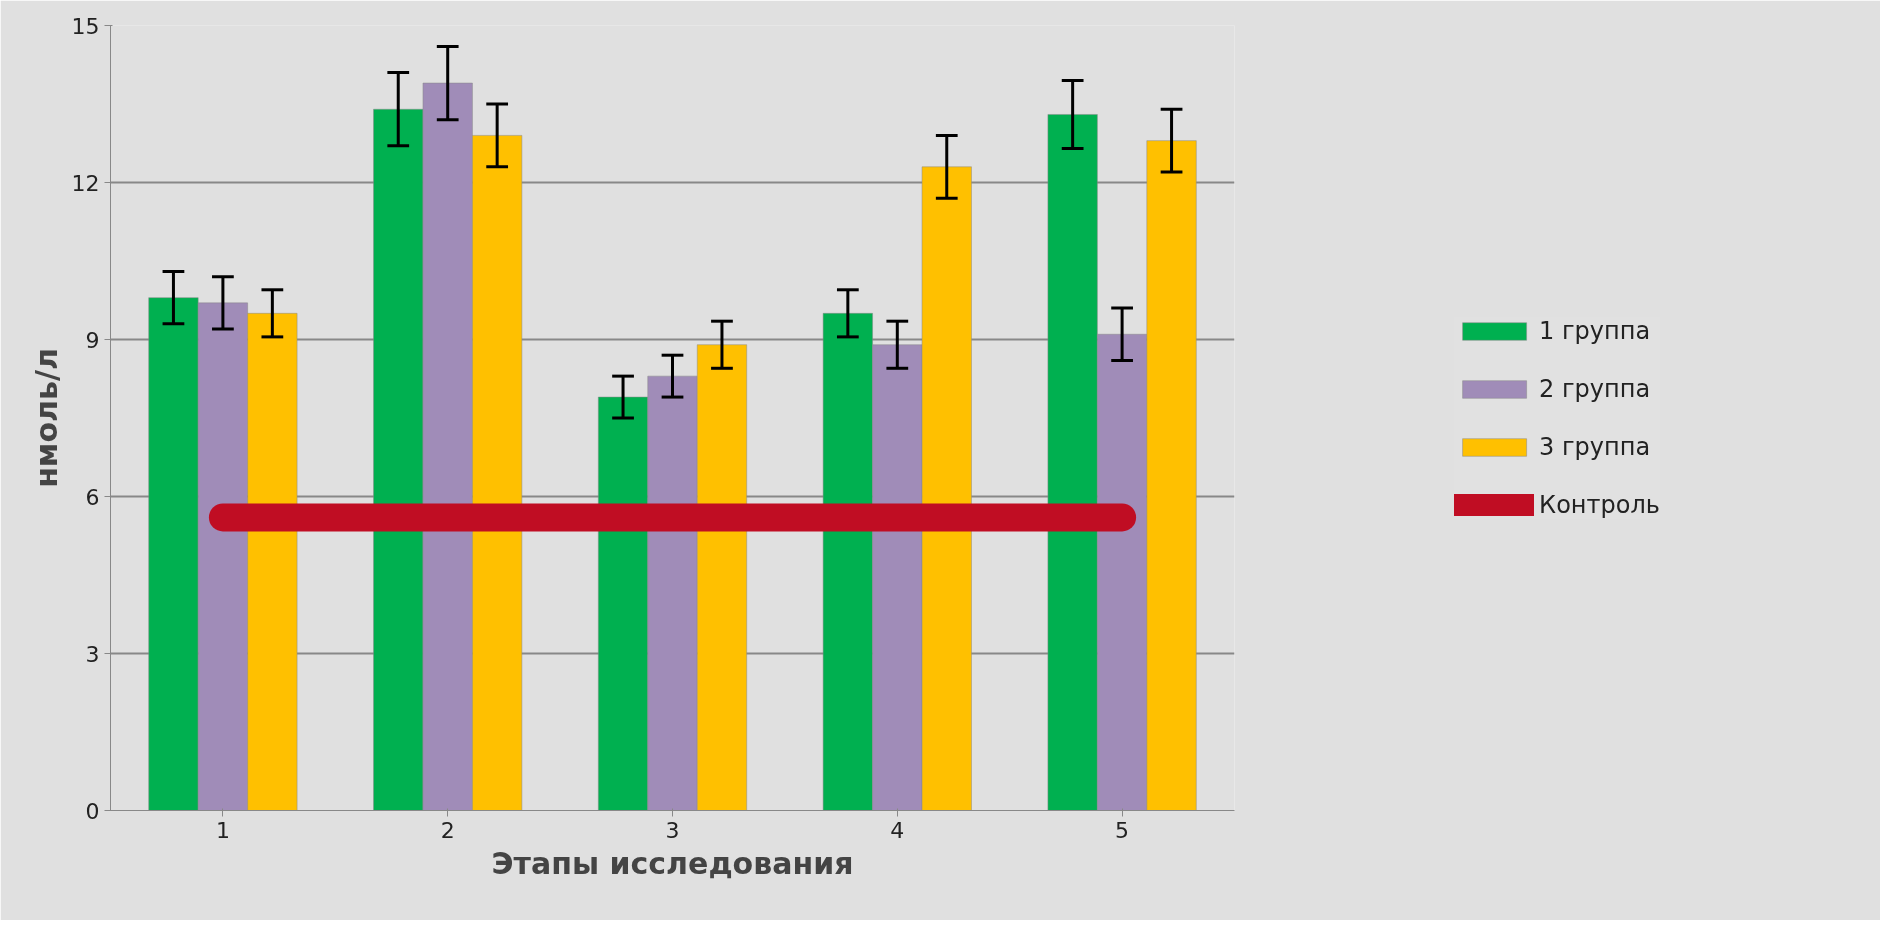  What do you see at coordinates (1595, 446) in the screenshot?
I see `legend-label: 3 группа` at bounding box center [1595, 446].